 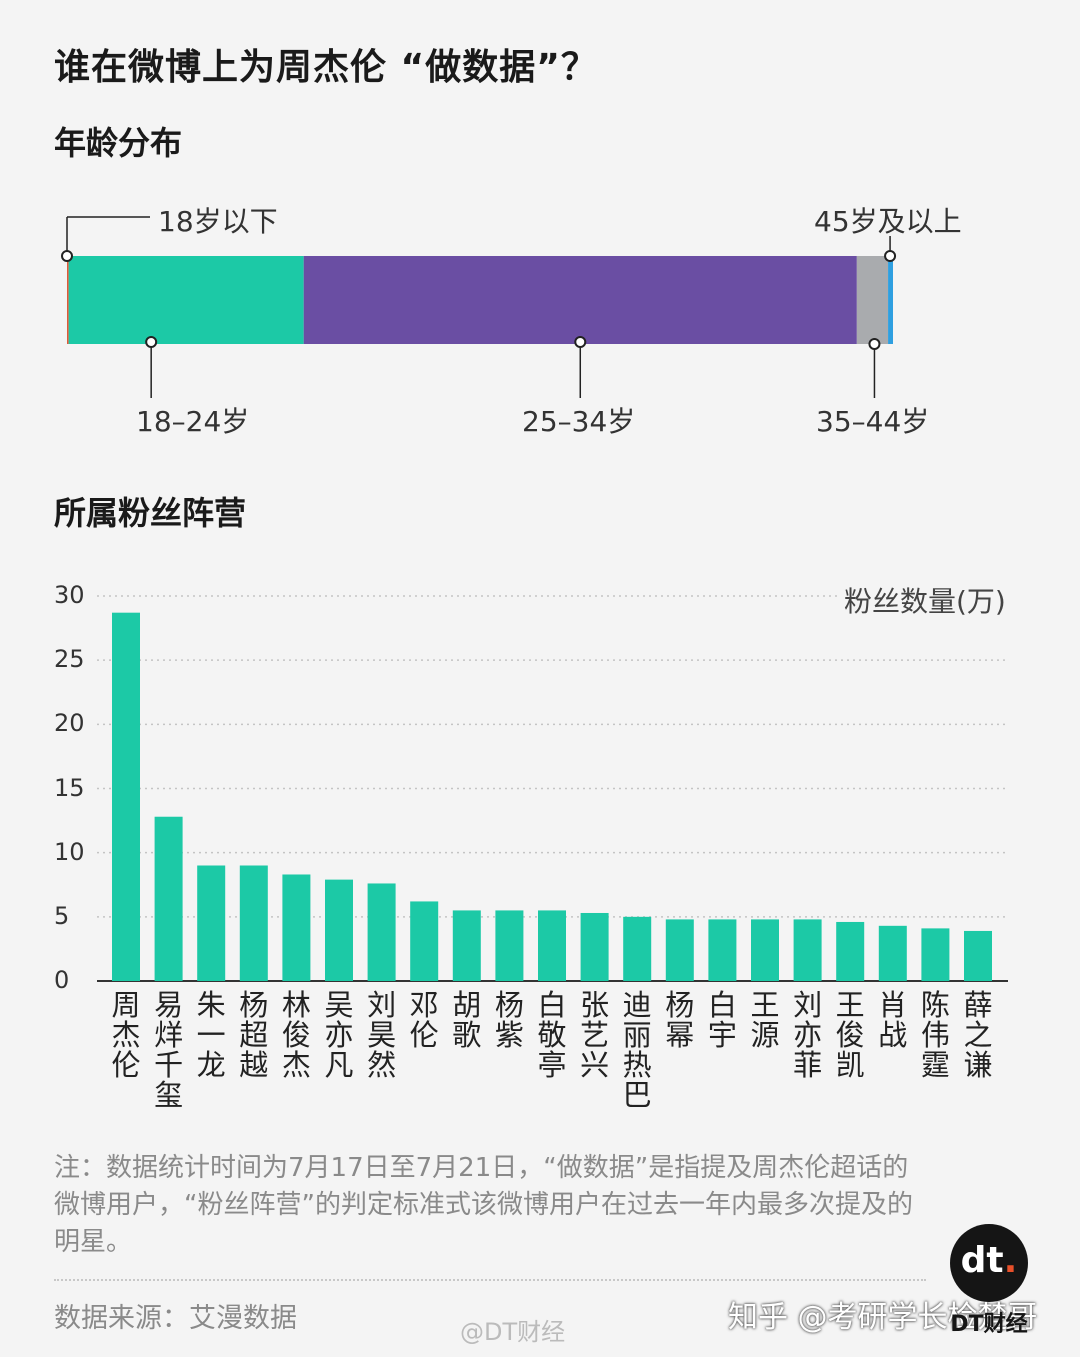 I want to click on age-label-over45: 45岁及以上, so click(x=888, y=221).